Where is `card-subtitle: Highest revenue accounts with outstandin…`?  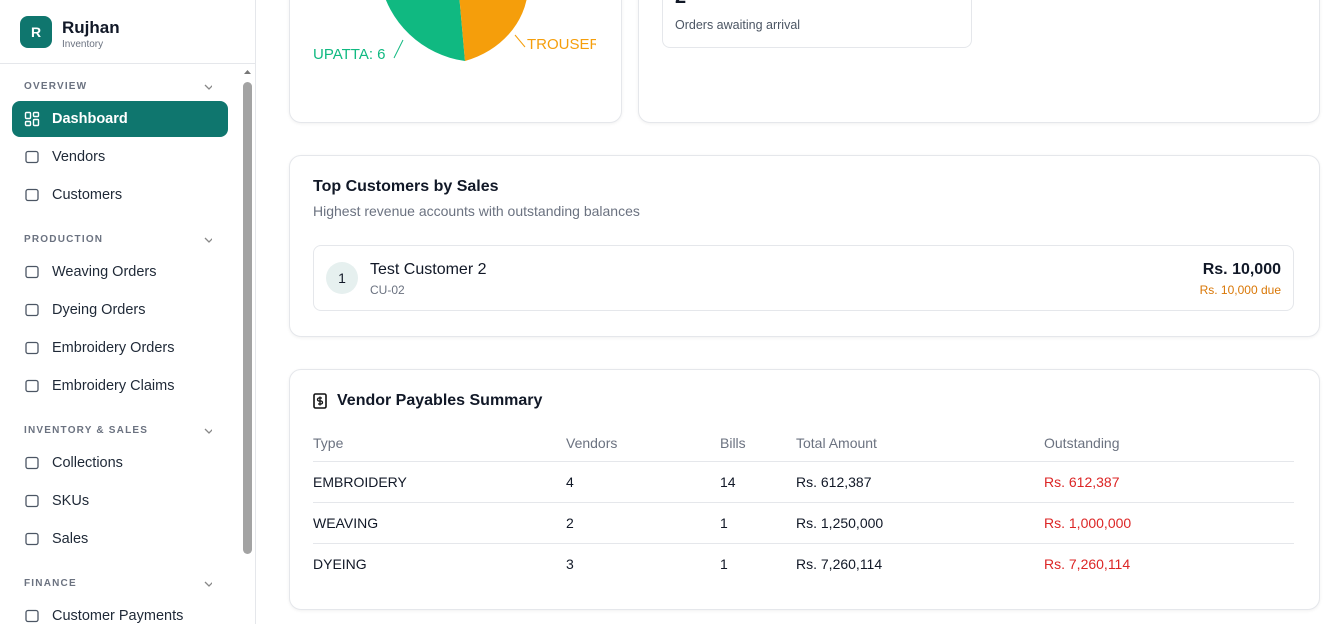
card-subtitle: Highest revenue accounts with outstandin… is located at coordinates (476, 211).